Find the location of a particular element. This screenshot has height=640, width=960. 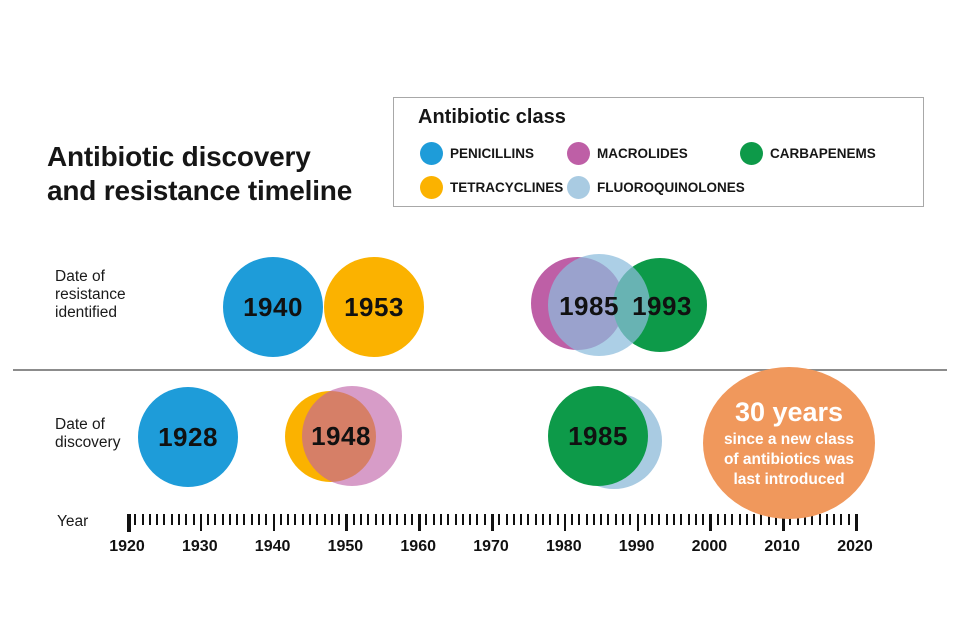

resistance-year-carbapenems: 1993 is located at coordinates (662, 306).